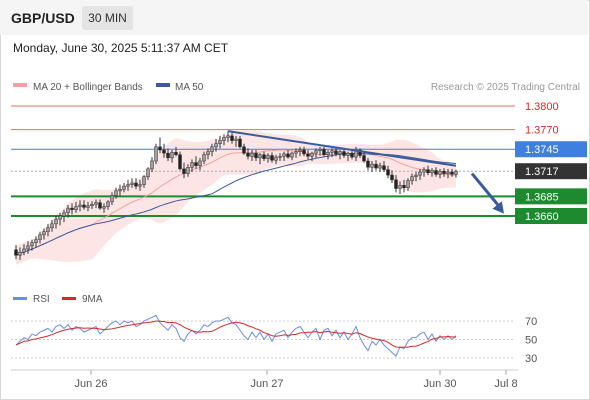 This screenshot has height=400, width=590. I want to click on level-label: 1.3660, so click(542, 217).